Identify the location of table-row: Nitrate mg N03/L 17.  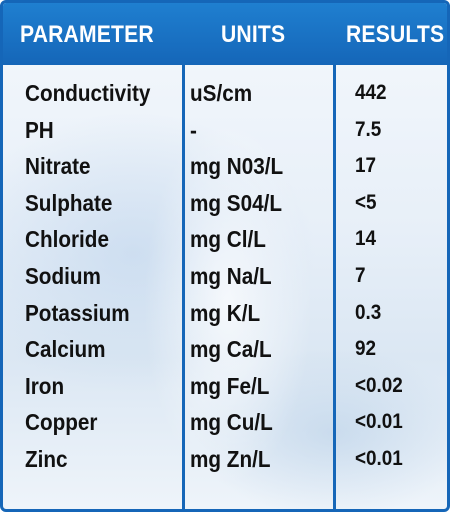
(225, 166).